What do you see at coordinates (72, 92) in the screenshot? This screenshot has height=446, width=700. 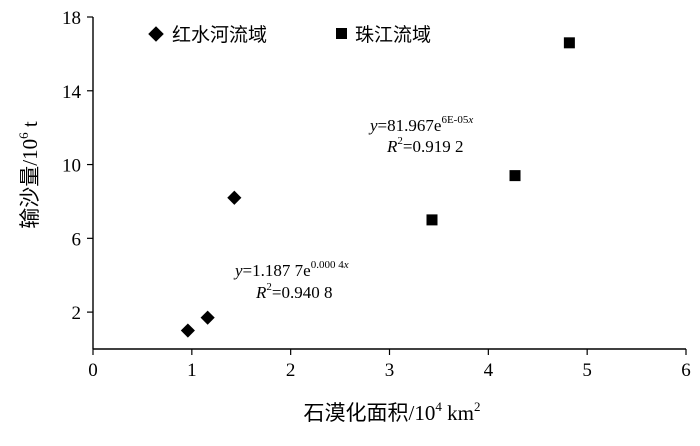 I see `y-tick-label: 14` at bounding box center [72, 92].